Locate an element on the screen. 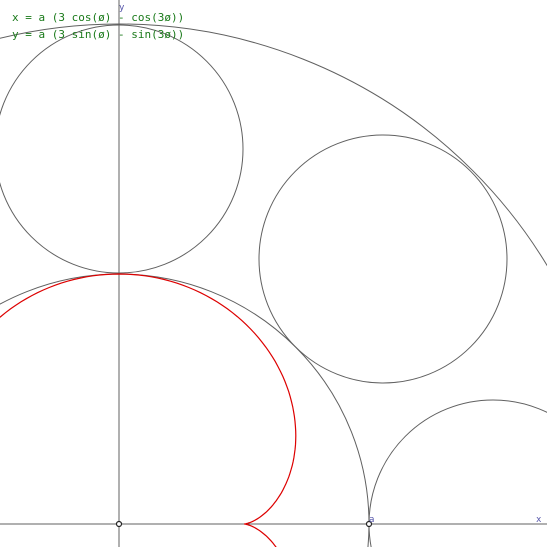 The width and height of the screenshot is (547, 547). parameter-label: a is located at coordinates (371, 520).